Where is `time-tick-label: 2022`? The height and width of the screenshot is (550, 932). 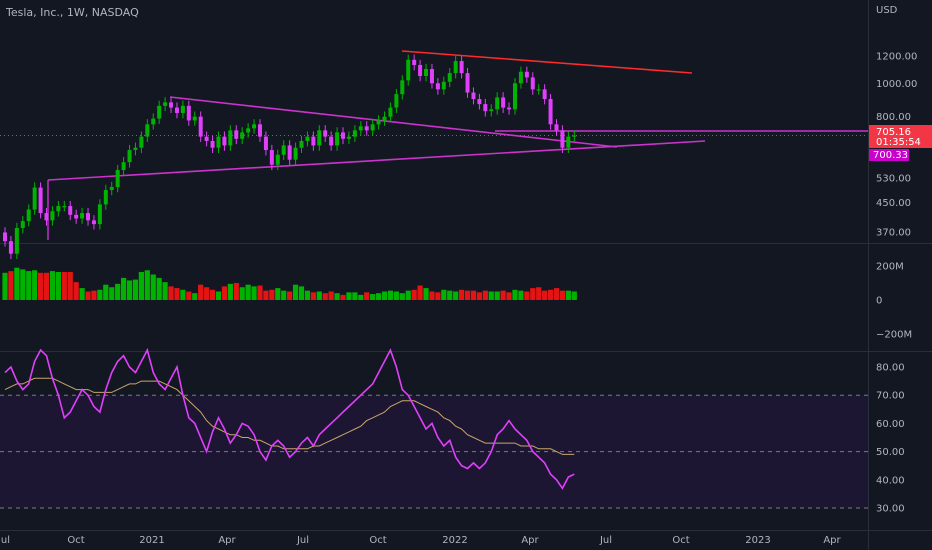 time-tick-label: 2022 is located at coordinates (454, 540).